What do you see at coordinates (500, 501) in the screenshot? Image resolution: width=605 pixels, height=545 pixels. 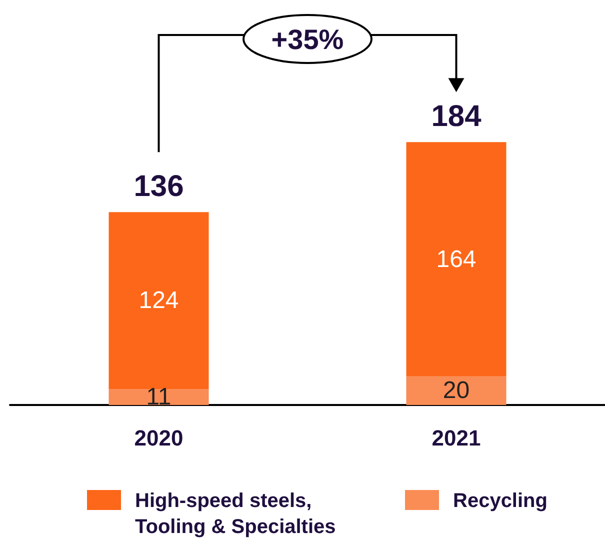 I see `legend-label: Recycling` at bounding box center [500, 501].